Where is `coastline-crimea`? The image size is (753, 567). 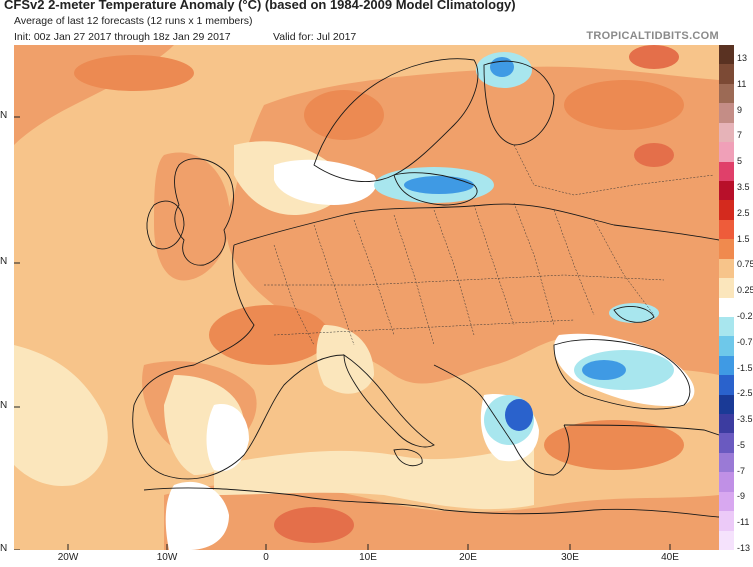
coastline-crimea is located at coordinates (634, 314).